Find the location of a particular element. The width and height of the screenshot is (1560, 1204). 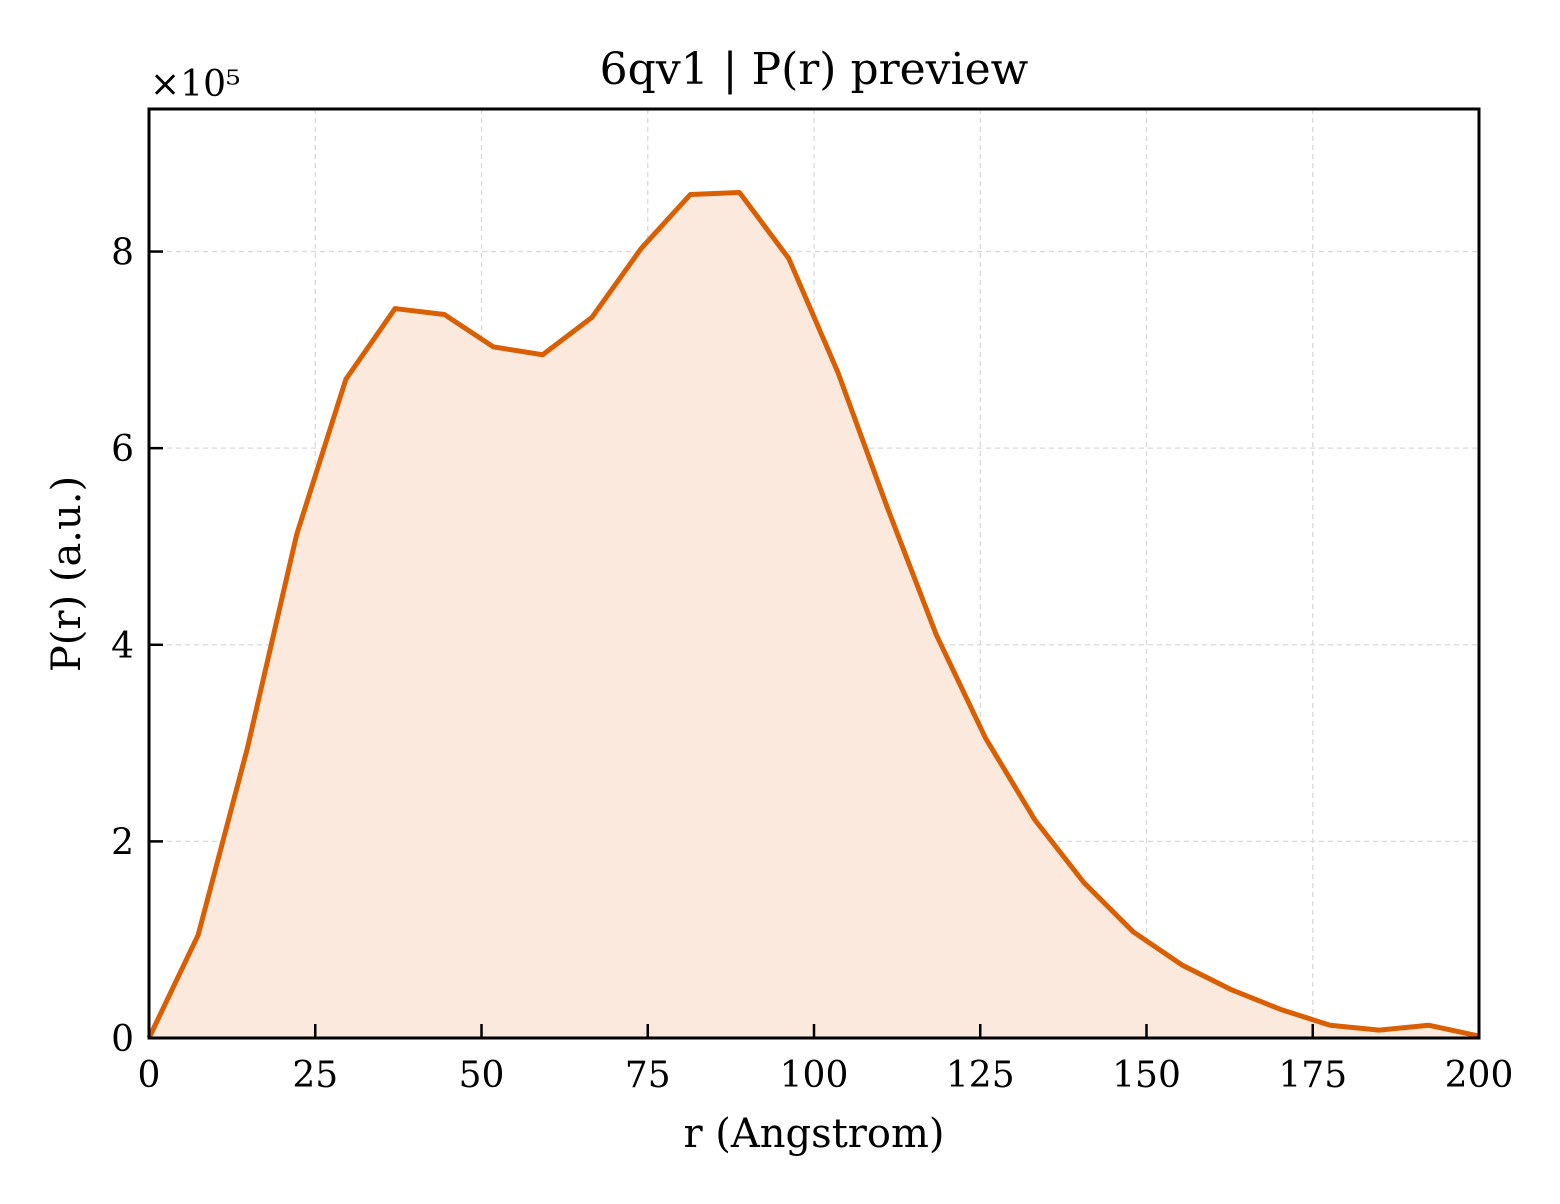

x-tick-label: 175 is located at coordinates (1312, 1075).